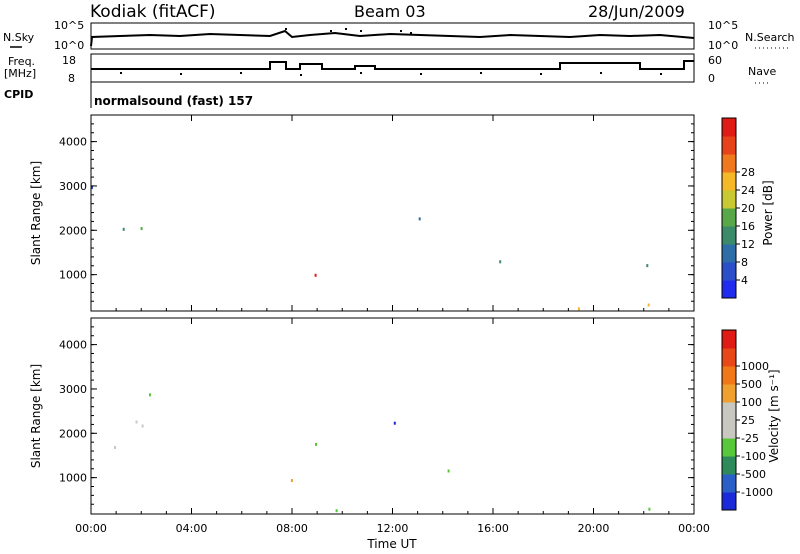 This screenshot has height=554, width=800. What do you see at coordinates (723, 45) in the screenshot?
I see `nsearch-tick-bottom: 10^0` at bounding box center [723, 45].